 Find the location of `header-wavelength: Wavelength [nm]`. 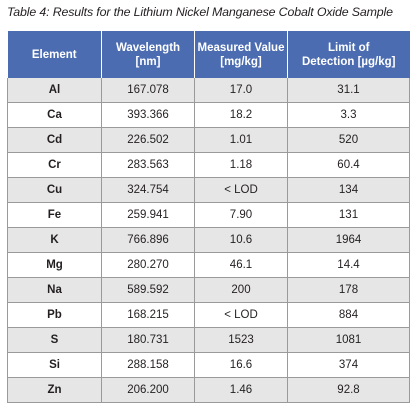

header-wavelength: Wavelength [nm] is located at coordinates (148, 54).